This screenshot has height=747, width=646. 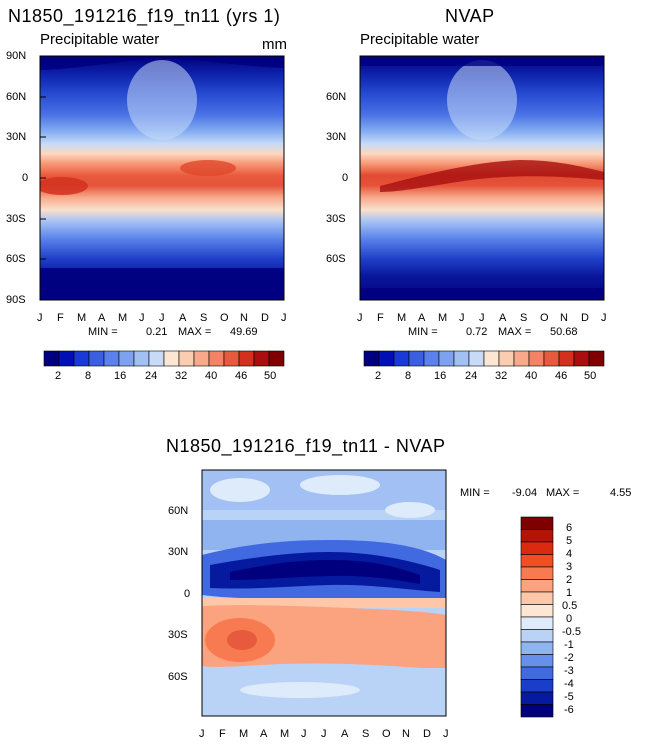 What do you see at coordinates (569, 567) in the screenshot?
I see `panel3-cbtick: 3` at bounding box center [569, 567].